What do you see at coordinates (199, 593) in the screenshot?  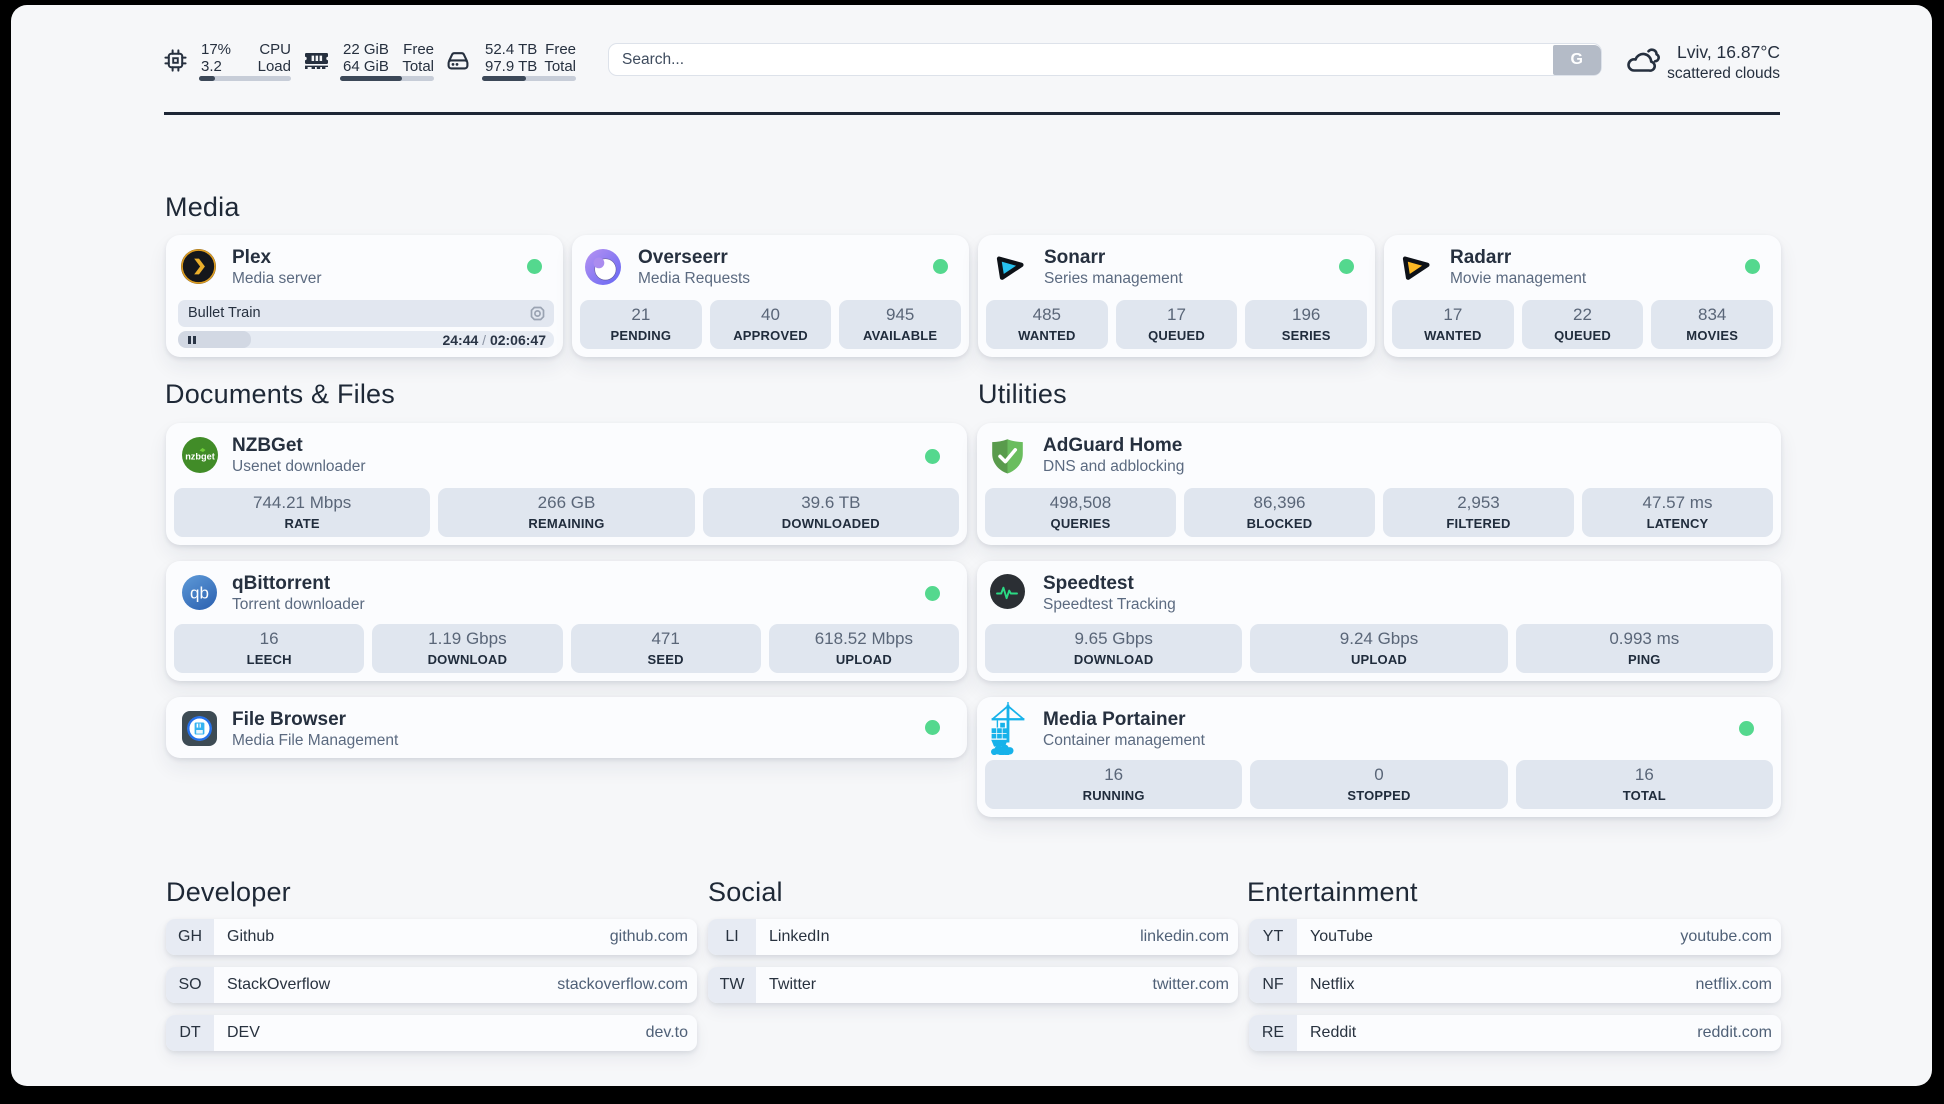 I see `svg-text: qb` at bounding box center [199, 593].